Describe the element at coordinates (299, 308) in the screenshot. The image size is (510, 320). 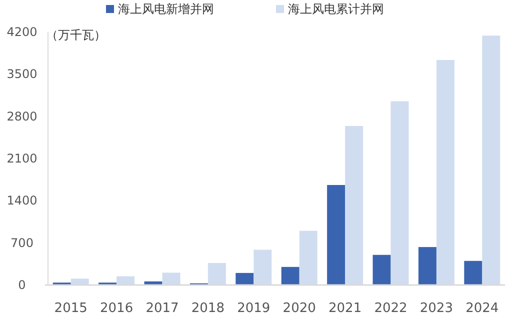
I see `x-tick-label: 2020` at that location.